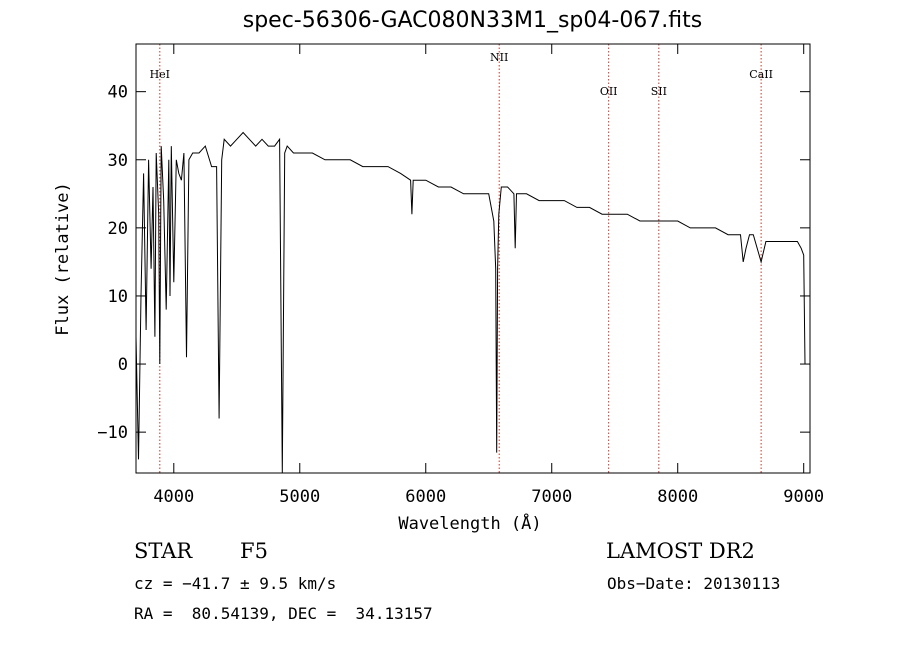 The height and width of the screenshot is (649, 900). What do you see at coordinates (803, 497) in the screenshot?
I see `x-tick-label: 9000` at bounding box center [803, 497].